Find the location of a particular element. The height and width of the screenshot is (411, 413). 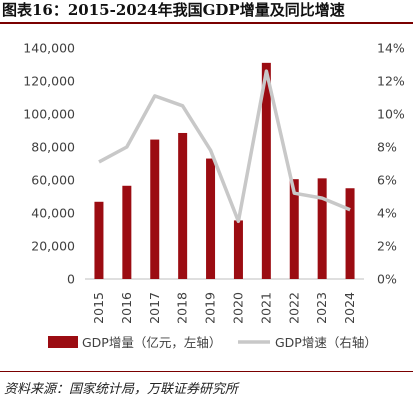

x-tick-label: 2020 is located at coordinates (237, 308).